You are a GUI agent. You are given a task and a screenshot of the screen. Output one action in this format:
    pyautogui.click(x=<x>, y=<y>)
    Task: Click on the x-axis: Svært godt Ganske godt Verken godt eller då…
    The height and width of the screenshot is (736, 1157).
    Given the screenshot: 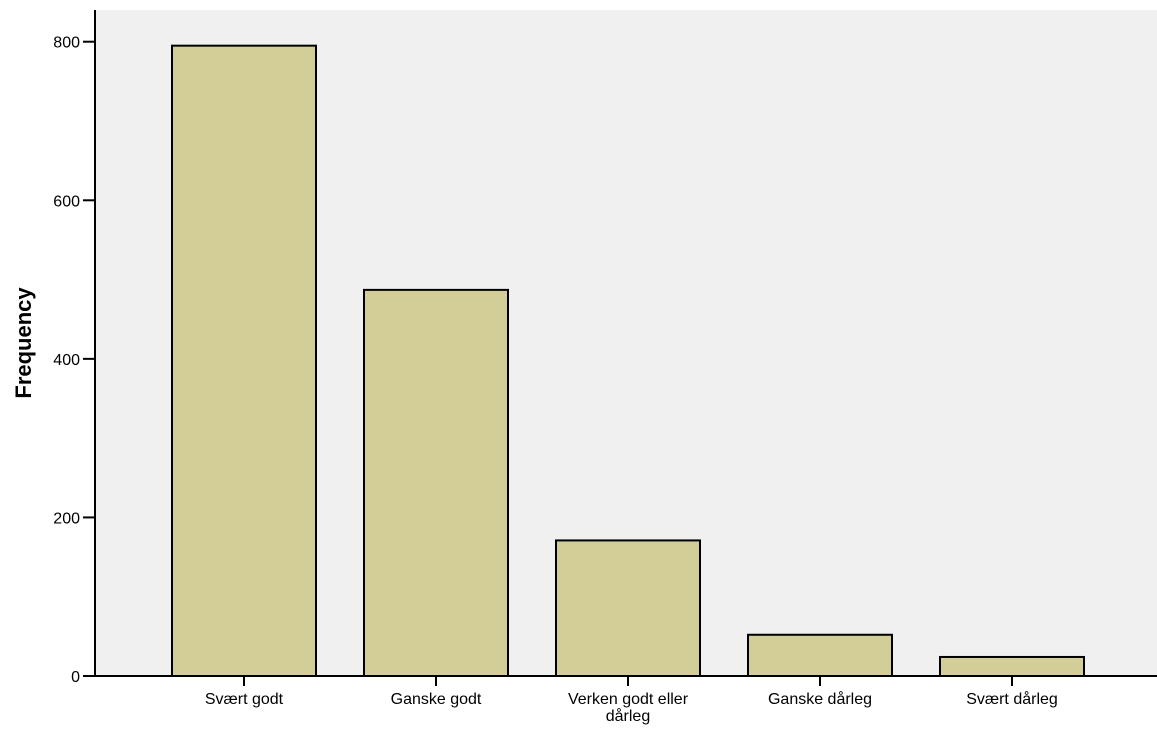 What is the action you would take?
    pyautogui.click(x=626, y=700)
    